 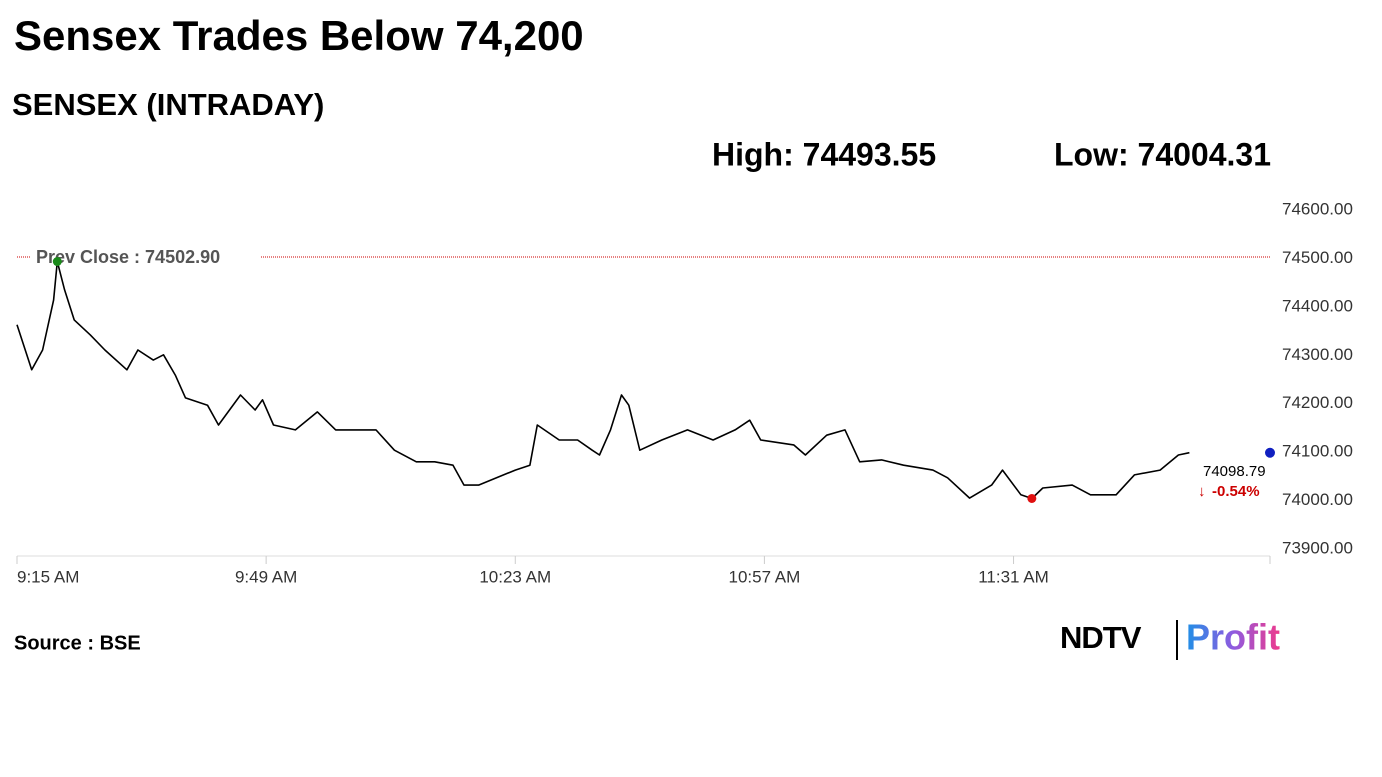 I want to click on y-tick-label: 73900.00, so click(x=1317, y=547).